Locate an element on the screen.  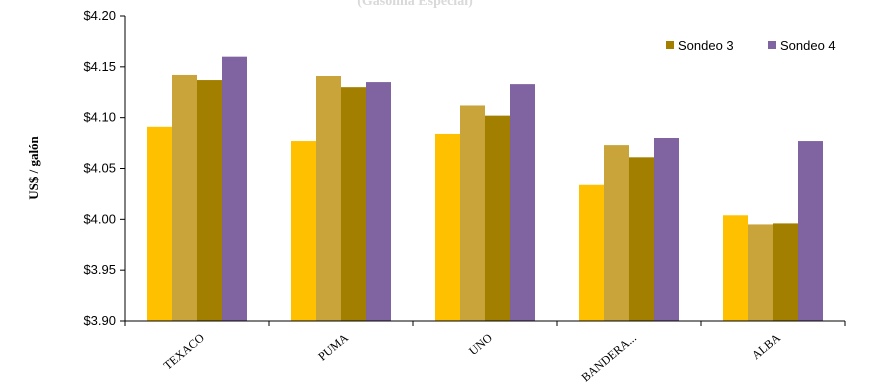
x-category-label: UNO is located at coordinates (480, 344).